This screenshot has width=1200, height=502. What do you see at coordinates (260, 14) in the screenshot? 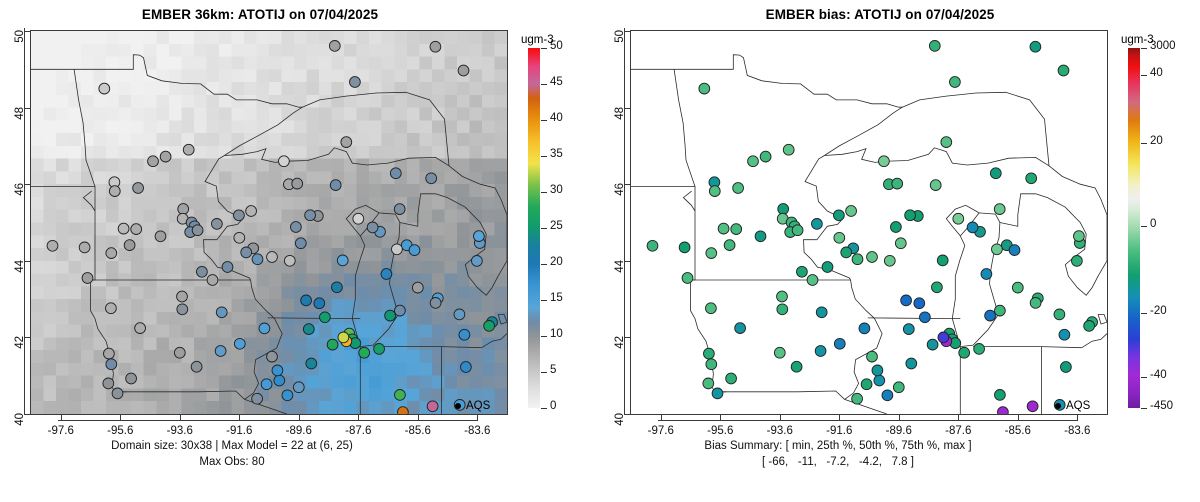
I see `panel-model-title: EMBER 36km: ATOTIJ on 07/04/2025` at bounding box center [260, 14].